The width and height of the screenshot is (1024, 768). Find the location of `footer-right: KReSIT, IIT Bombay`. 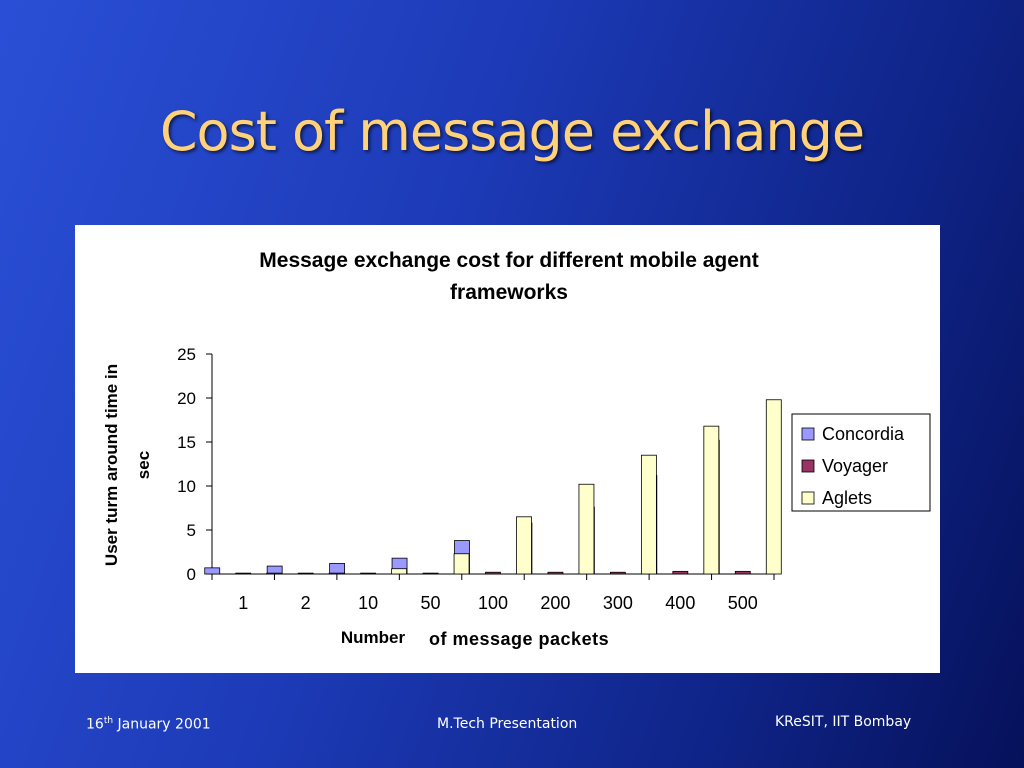

footer-right: KReSIT, IIT Bombay is located at coordinates (843, 722).